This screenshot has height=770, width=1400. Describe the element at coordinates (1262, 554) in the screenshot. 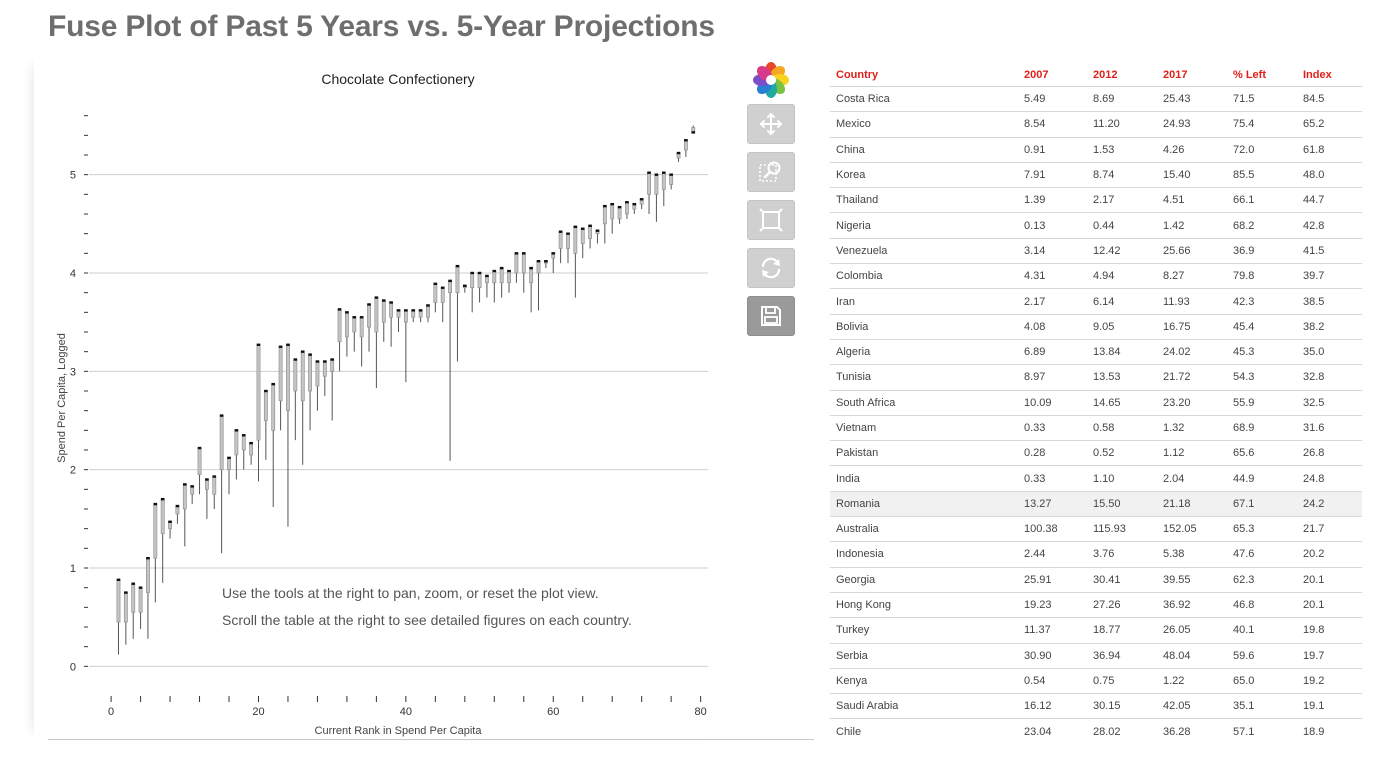

I see `value-cell: 47.6` at that location.